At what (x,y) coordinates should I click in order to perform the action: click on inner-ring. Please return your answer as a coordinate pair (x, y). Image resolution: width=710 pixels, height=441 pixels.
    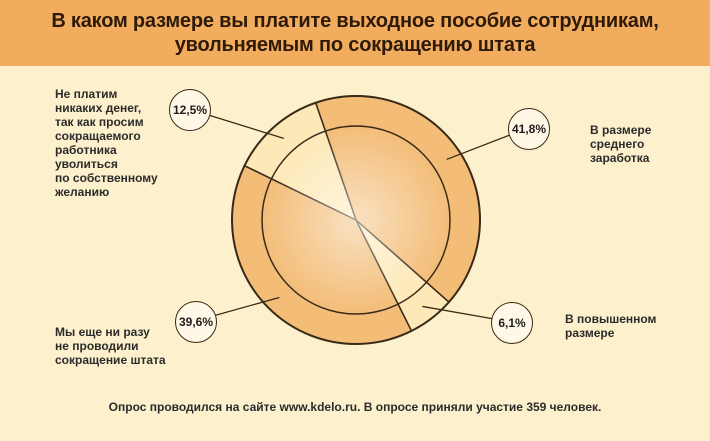
    Looking at the image, I should click on (356, 220).